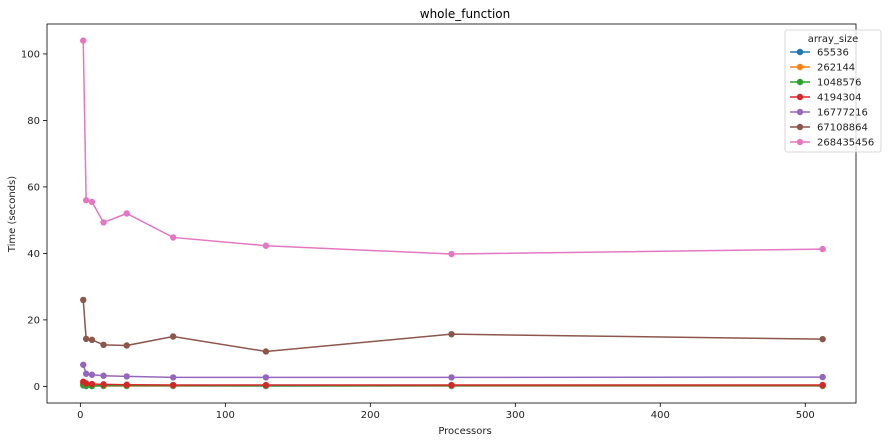 The image size is (891, 441). What do you see at coordinates (833, 53) in the screenshot?
I see `legend-label: 65536` at bounding box center [833, 53].